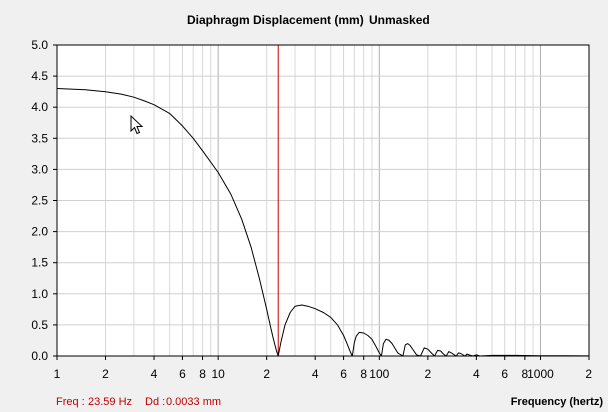 The width and height of the screenshot is (608, 412). I want to click on y-tick-label: 4.5, so click(39, 76).